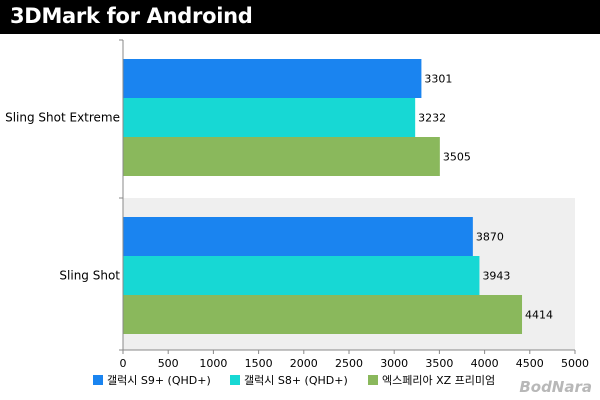 This screenshot has width=600, height=400. Describe the element at coordinates (439, 363) in the screenshot. I see `x-tick-label: 3500` at that location.